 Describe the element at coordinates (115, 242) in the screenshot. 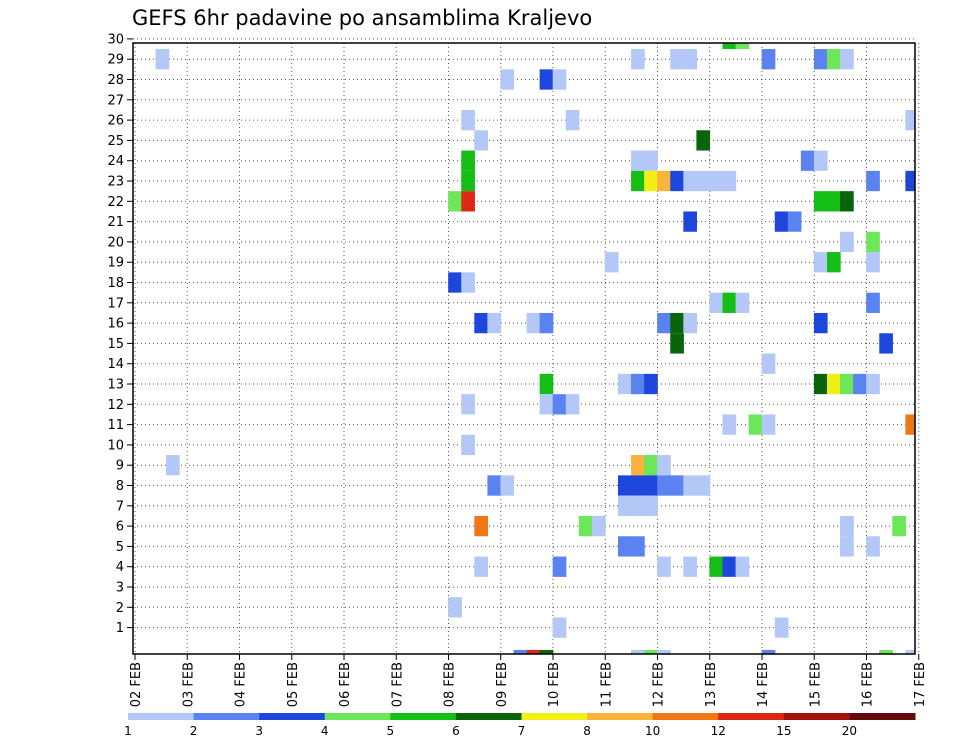

I see `y-tick-label: 20` at that location.